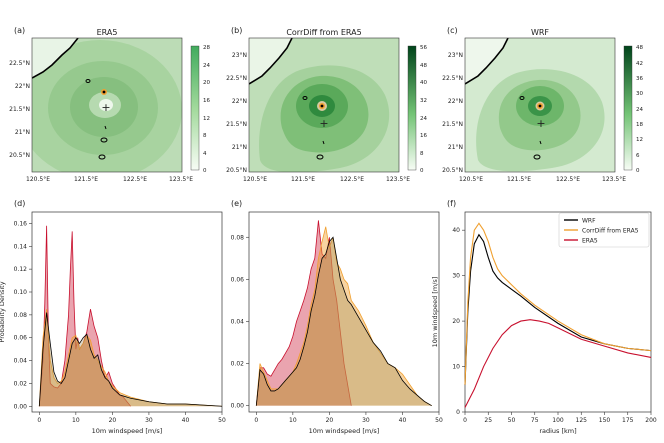 The image size is (664, 443). Describe the element at coordinates (206, 109) in the screenshot. I see `colorbar-ticks: 28 24 20 16 12 8 4 0` at that location.